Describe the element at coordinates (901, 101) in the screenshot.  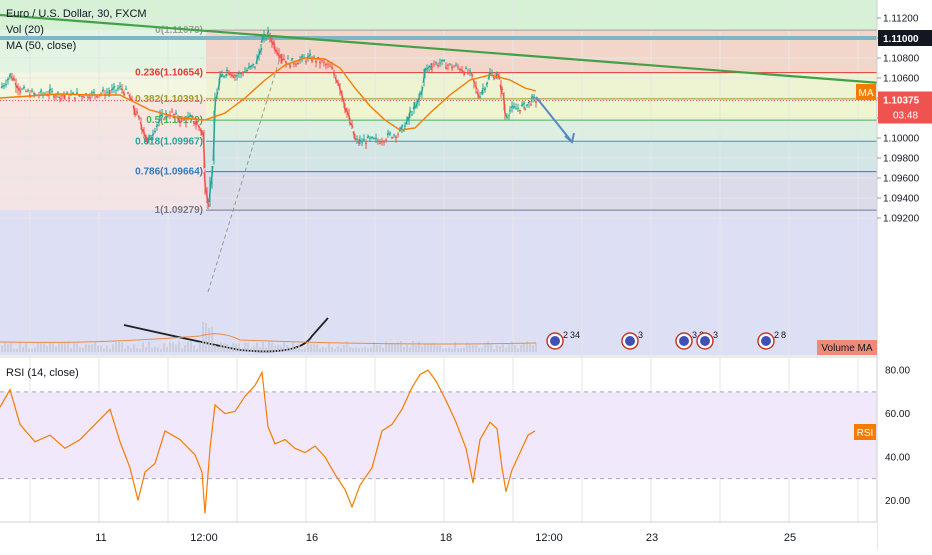
I see `current-price-value: 1.10375` at that location.